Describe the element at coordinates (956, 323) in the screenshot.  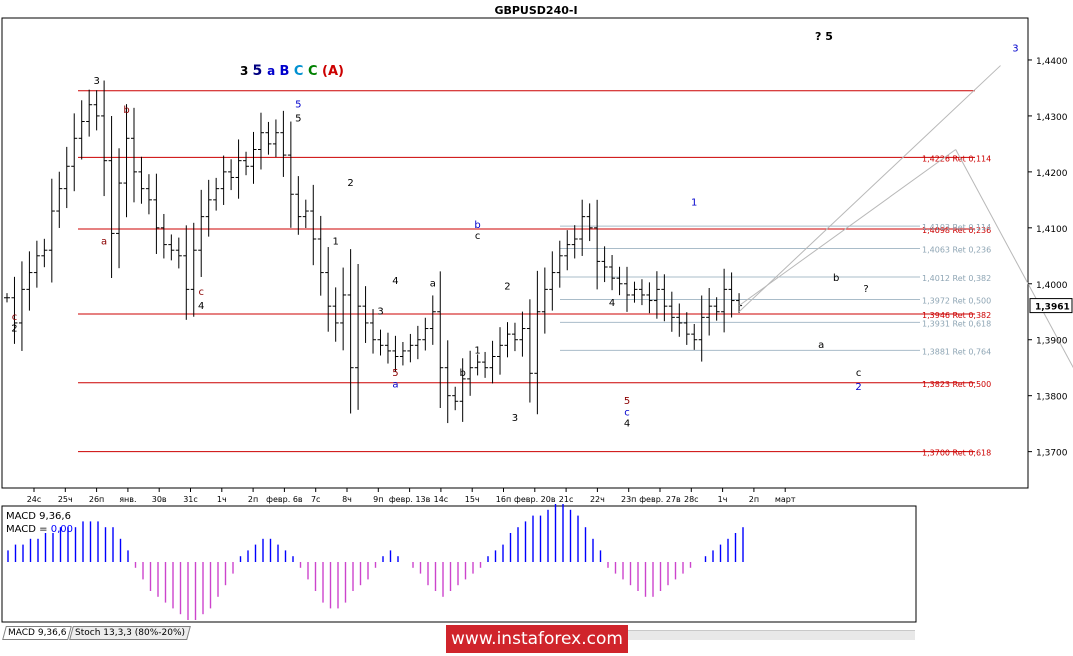
I see `minor-label-4: 1,3931 Ret 0,618` at that location.